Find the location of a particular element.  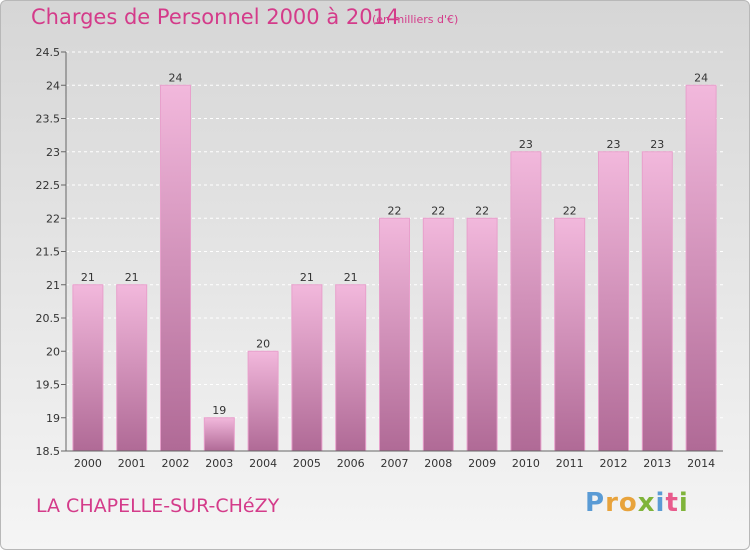

y-tick-label: 18.5 is located at coordinates (48, 451).